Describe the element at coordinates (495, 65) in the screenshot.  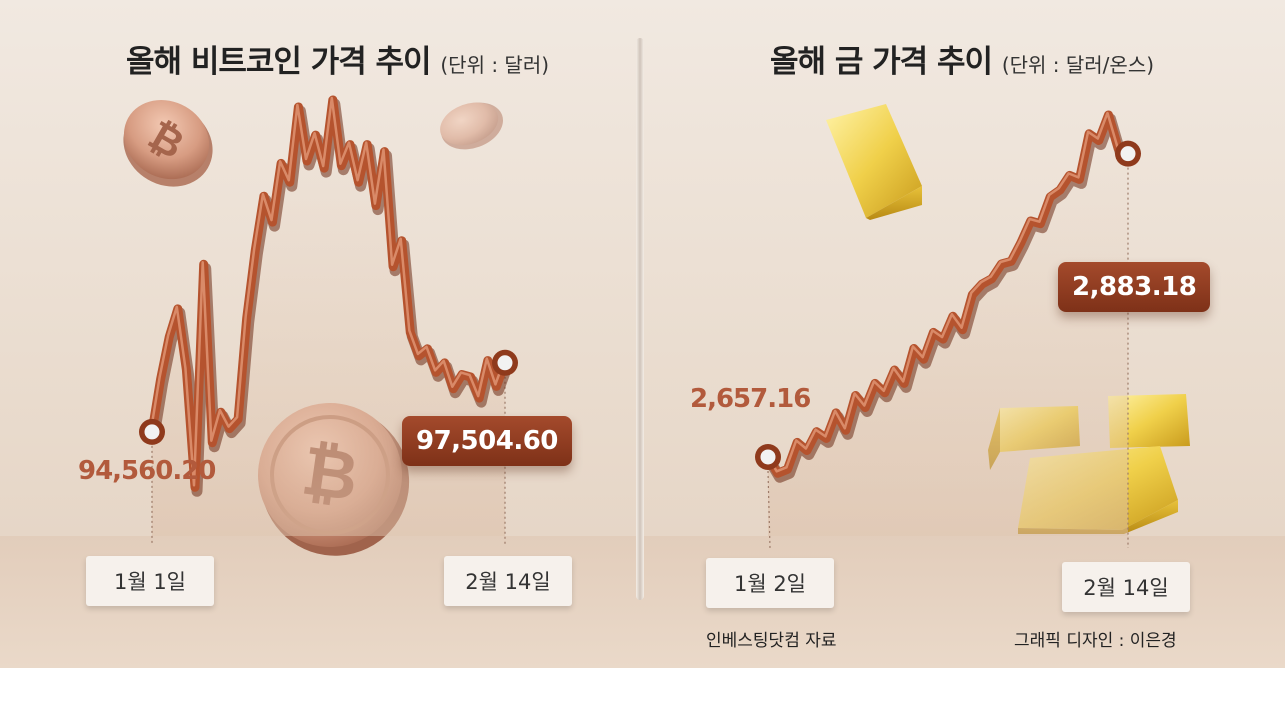
I see `bitcoin-unit-label: (단위 : 달러)` at that location.